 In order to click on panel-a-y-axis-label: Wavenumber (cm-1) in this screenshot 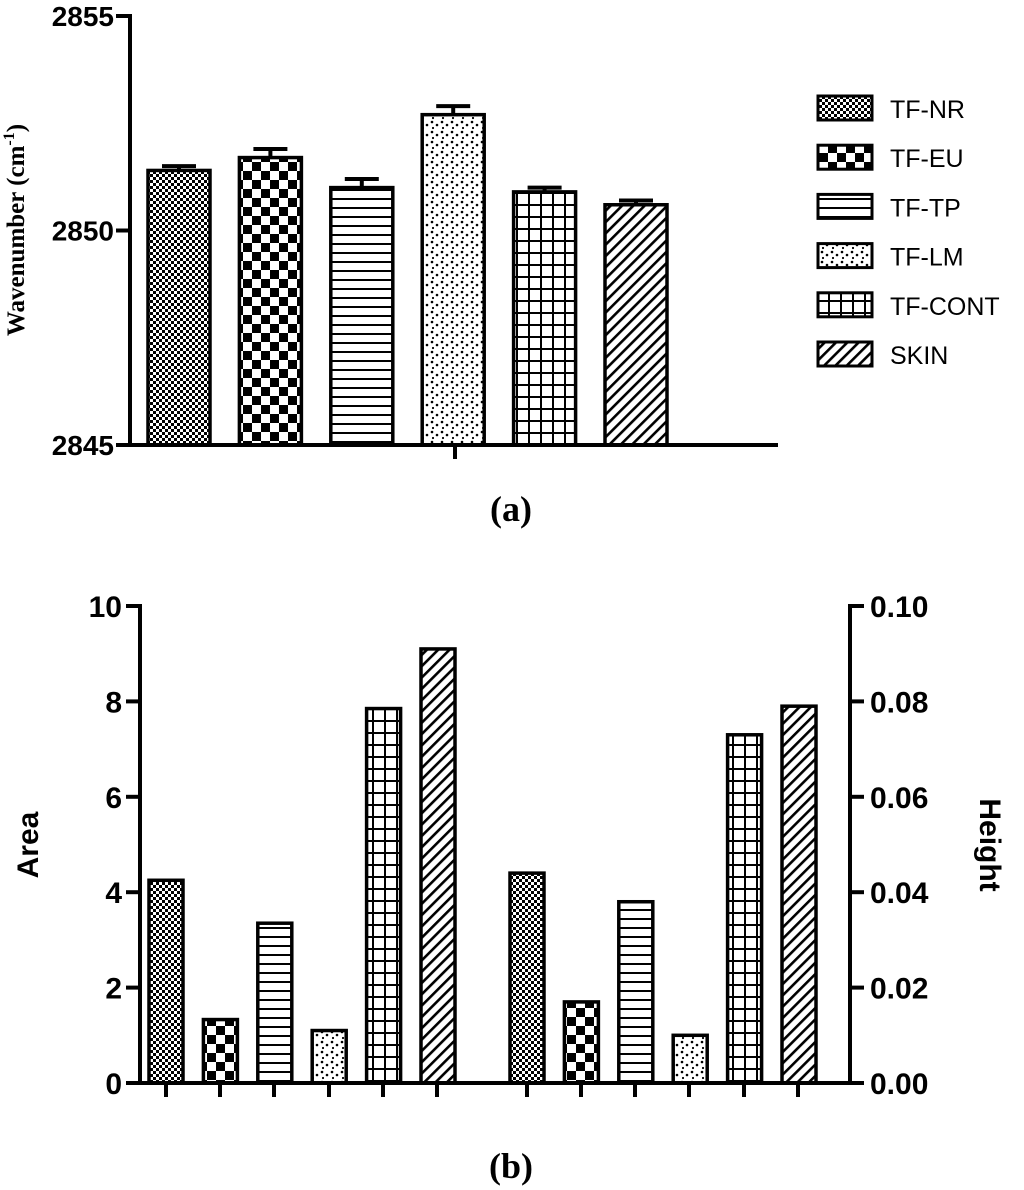, I will do `click(15, 230)`.